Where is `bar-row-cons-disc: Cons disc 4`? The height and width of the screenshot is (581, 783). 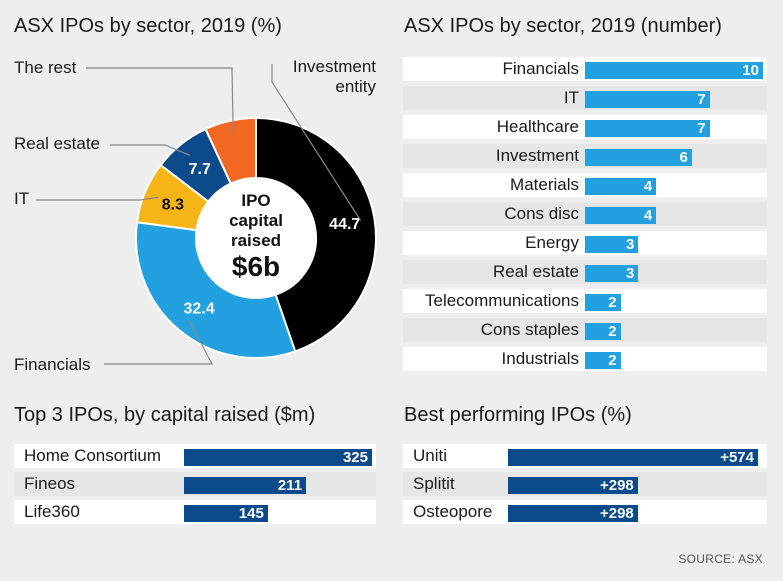
bar-row-cons-disc: Cons disc 4 is located at coordinates (585, 214).